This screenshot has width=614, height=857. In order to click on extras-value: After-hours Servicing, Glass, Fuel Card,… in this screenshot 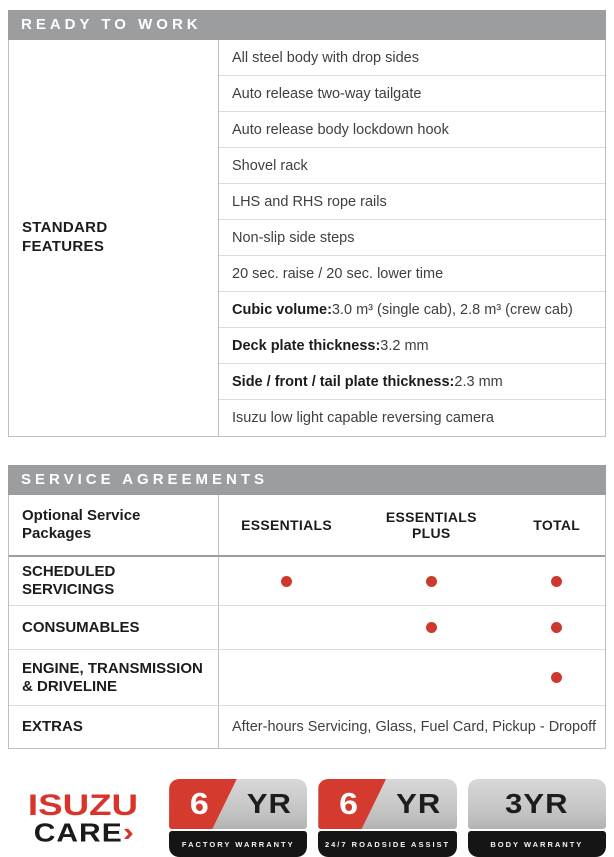, I will do `click(414, 727)`.